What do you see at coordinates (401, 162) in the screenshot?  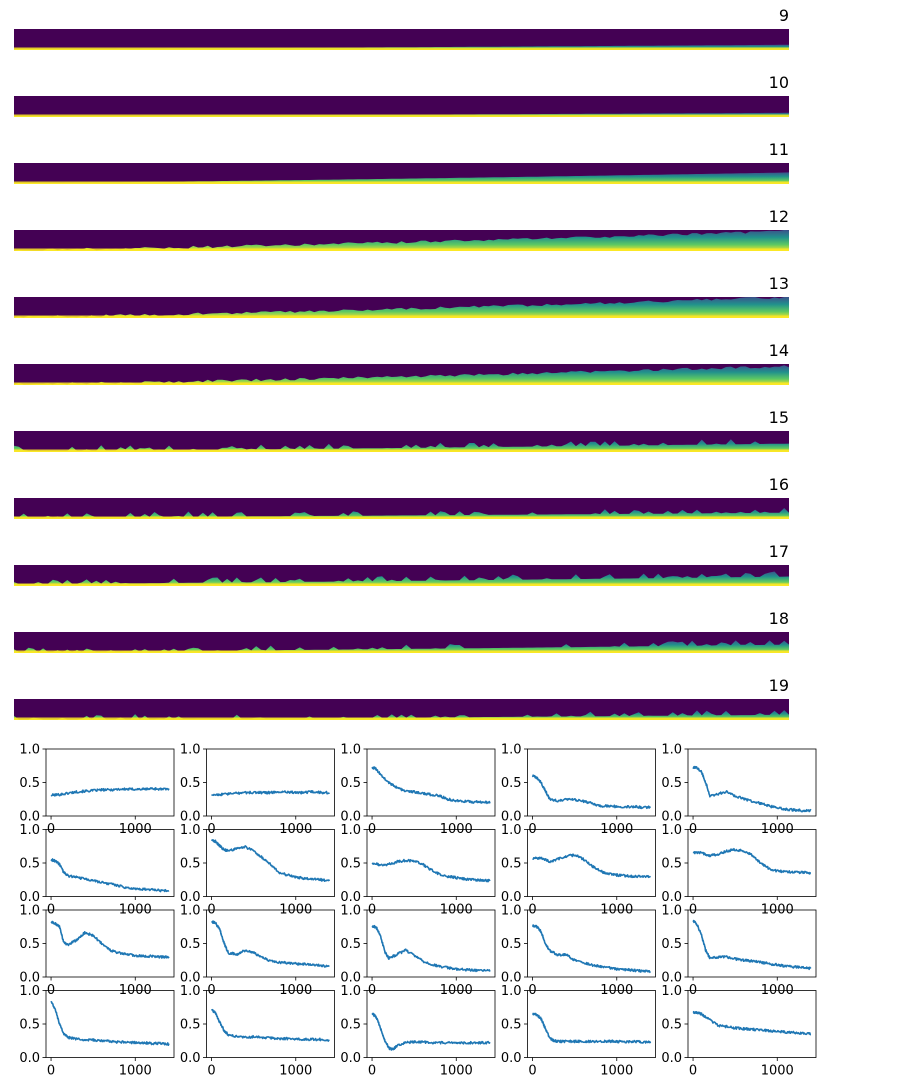 I see `heatmap-panel: 11` at bounding box center [401, 162].